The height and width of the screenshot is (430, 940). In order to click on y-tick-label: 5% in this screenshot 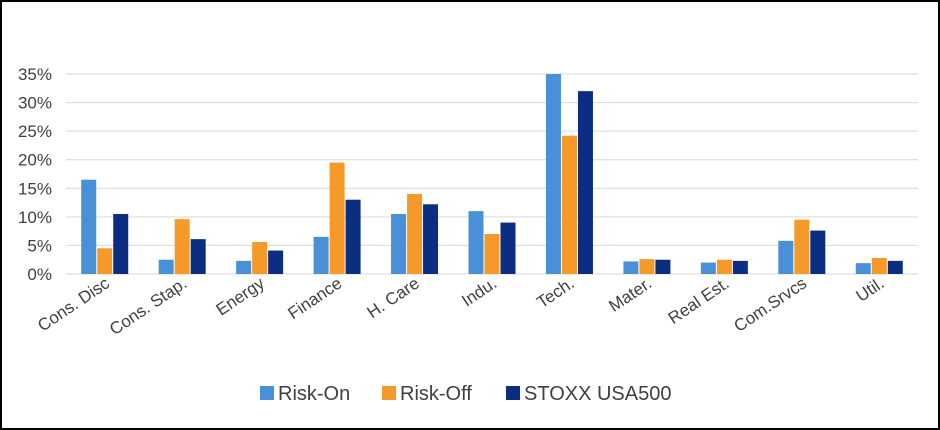, I will do `click(39, 245)`.